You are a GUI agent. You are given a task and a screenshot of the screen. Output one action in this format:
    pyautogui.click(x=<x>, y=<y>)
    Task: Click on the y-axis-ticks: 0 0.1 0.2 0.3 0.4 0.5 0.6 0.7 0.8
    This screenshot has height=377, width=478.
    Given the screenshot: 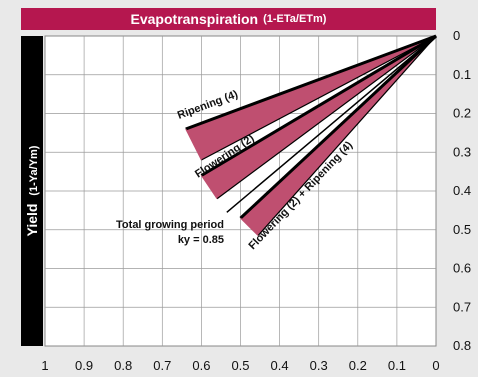 What is the action you would take?
    pyautogui.click(x=462, y=190)
    